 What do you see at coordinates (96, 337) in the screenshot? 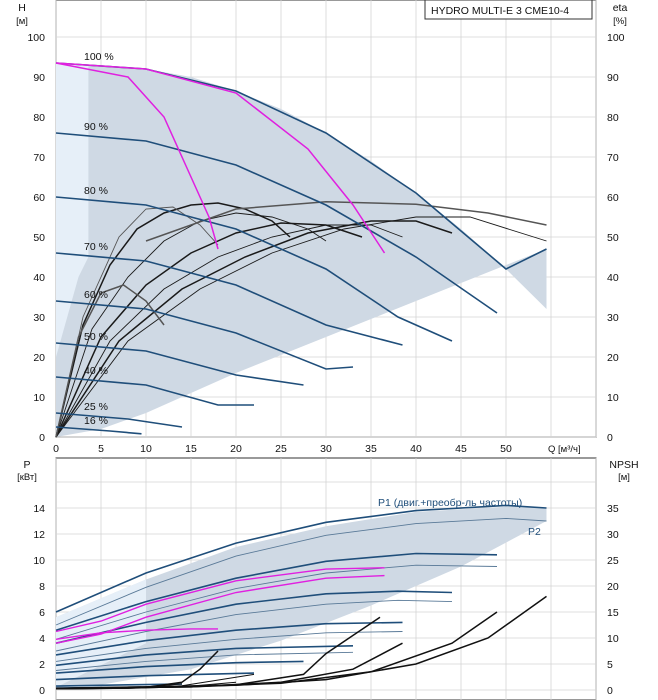
I see `speed-curve-label: 50 %` at bounding box center [96, 337].